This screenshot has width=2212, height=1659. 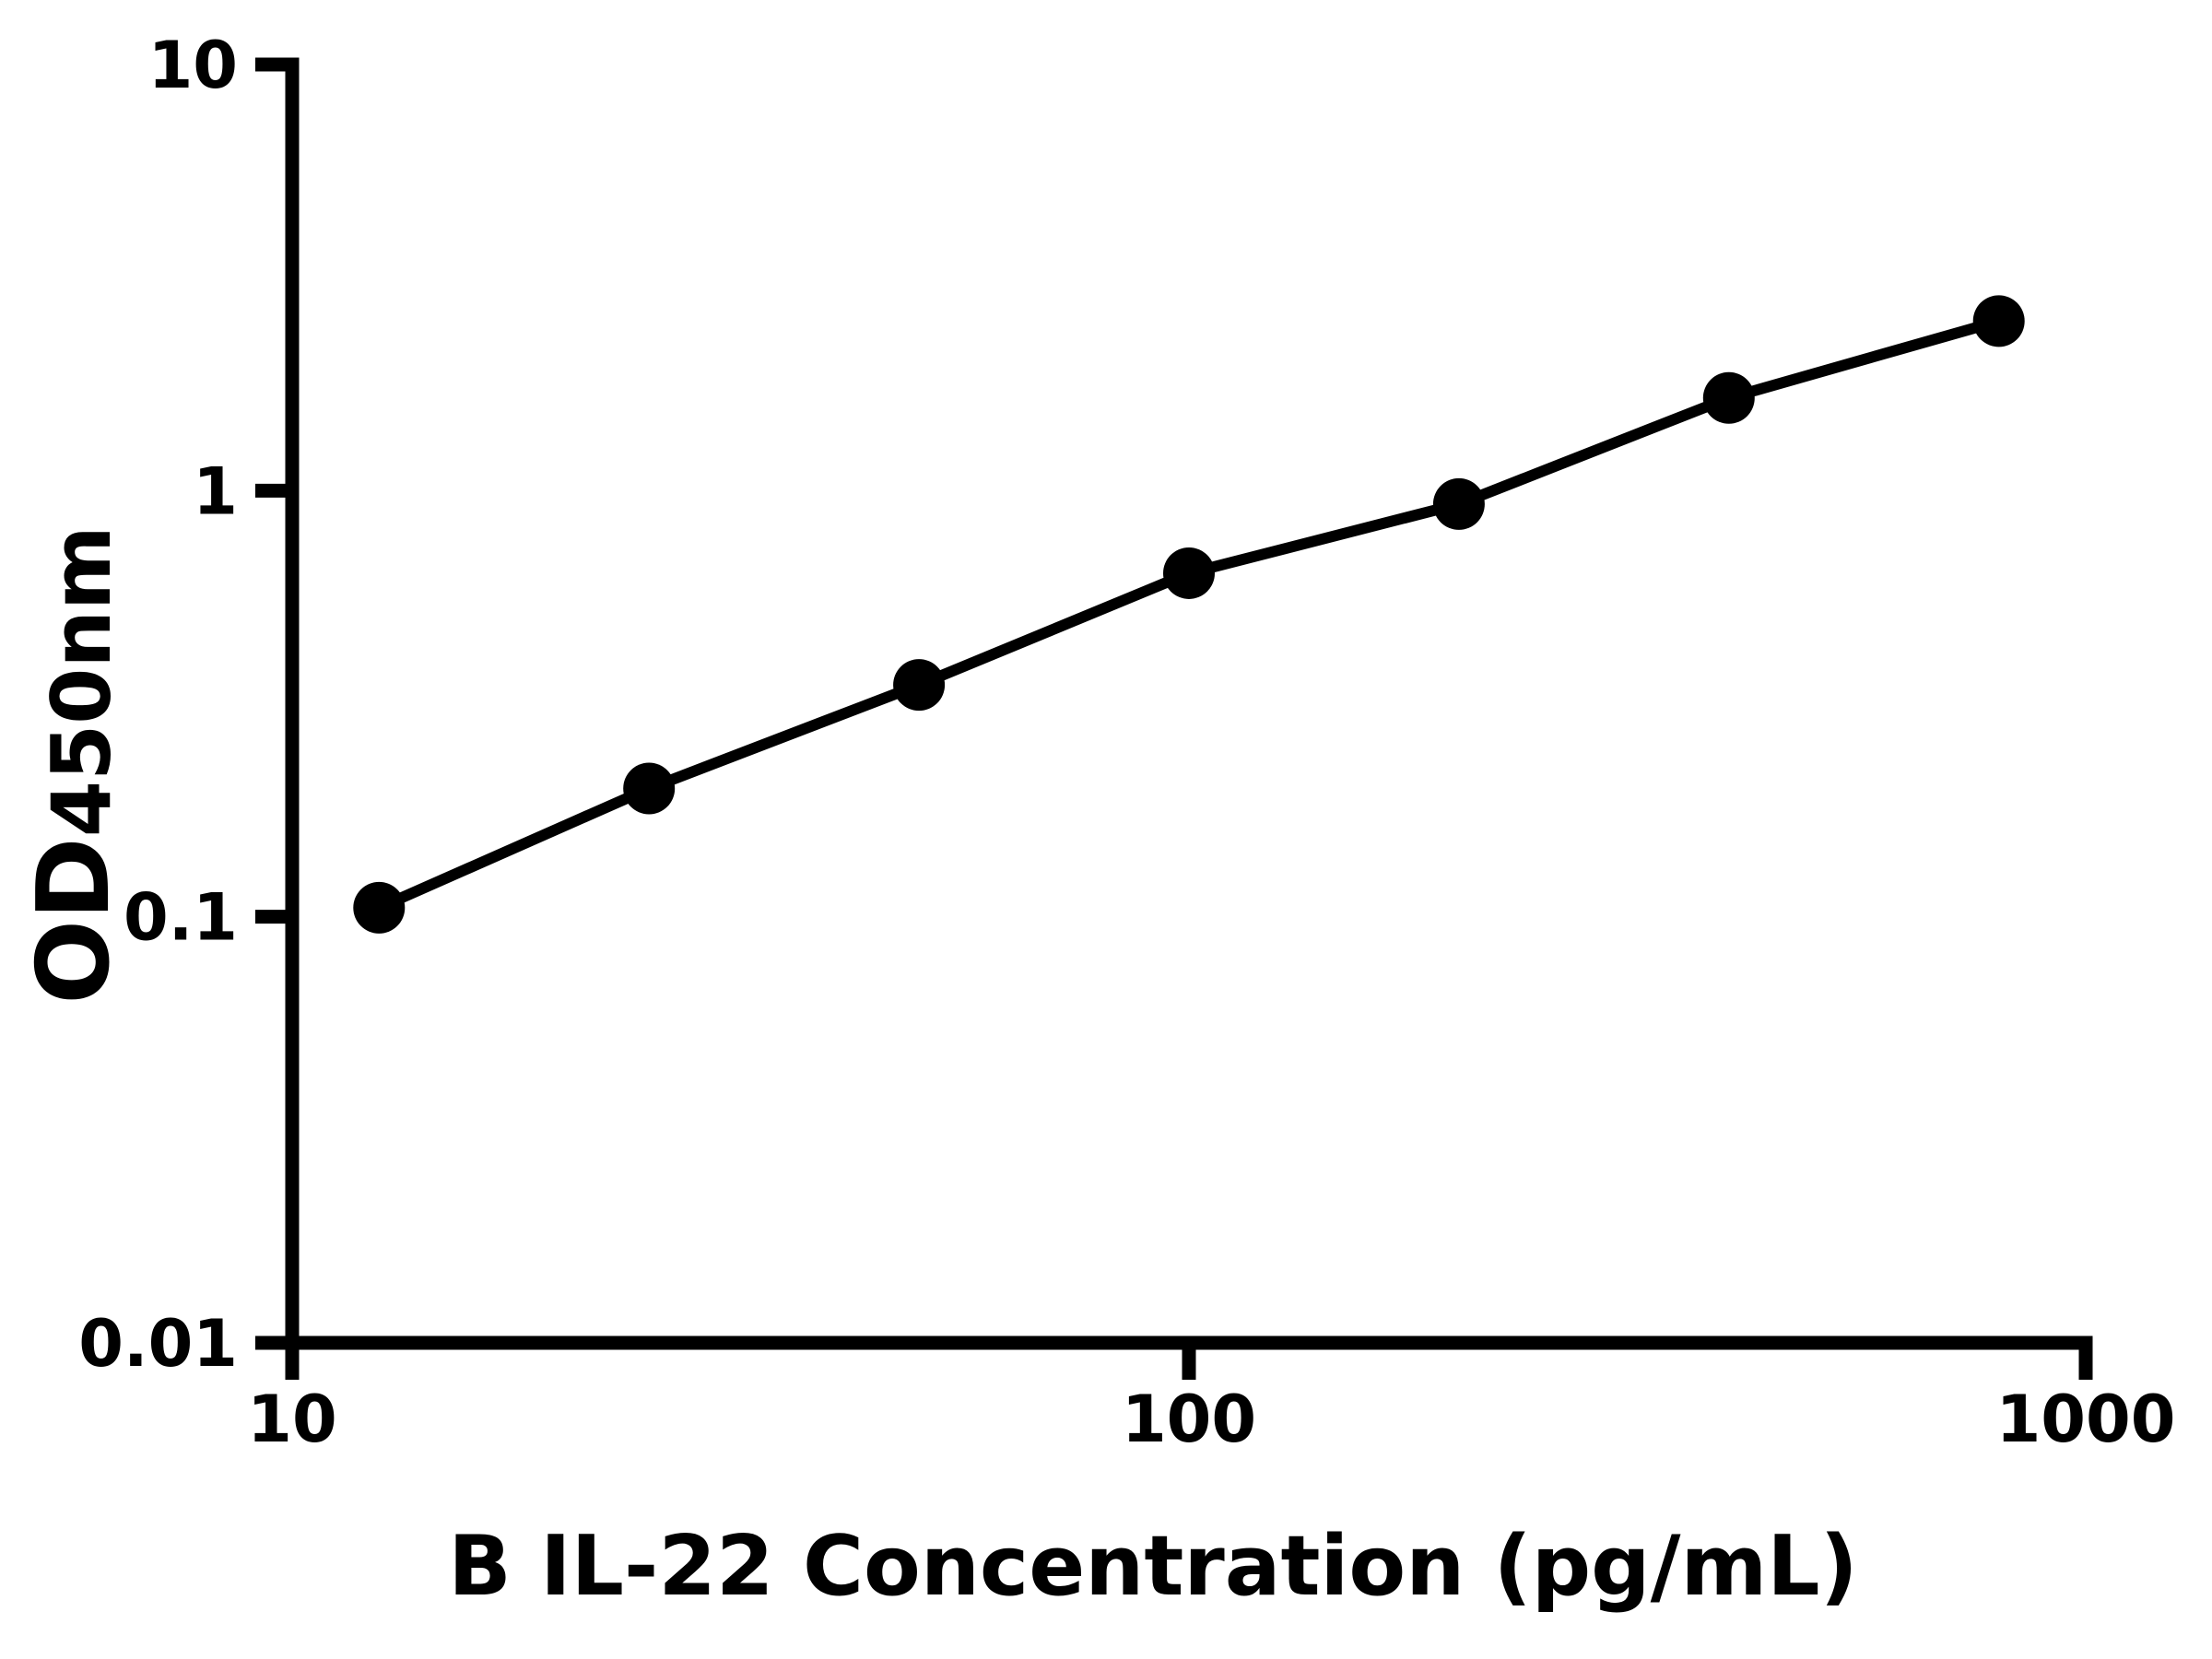 I want to click on x-tick-label: 1000, so click(x=2086, y=1419).